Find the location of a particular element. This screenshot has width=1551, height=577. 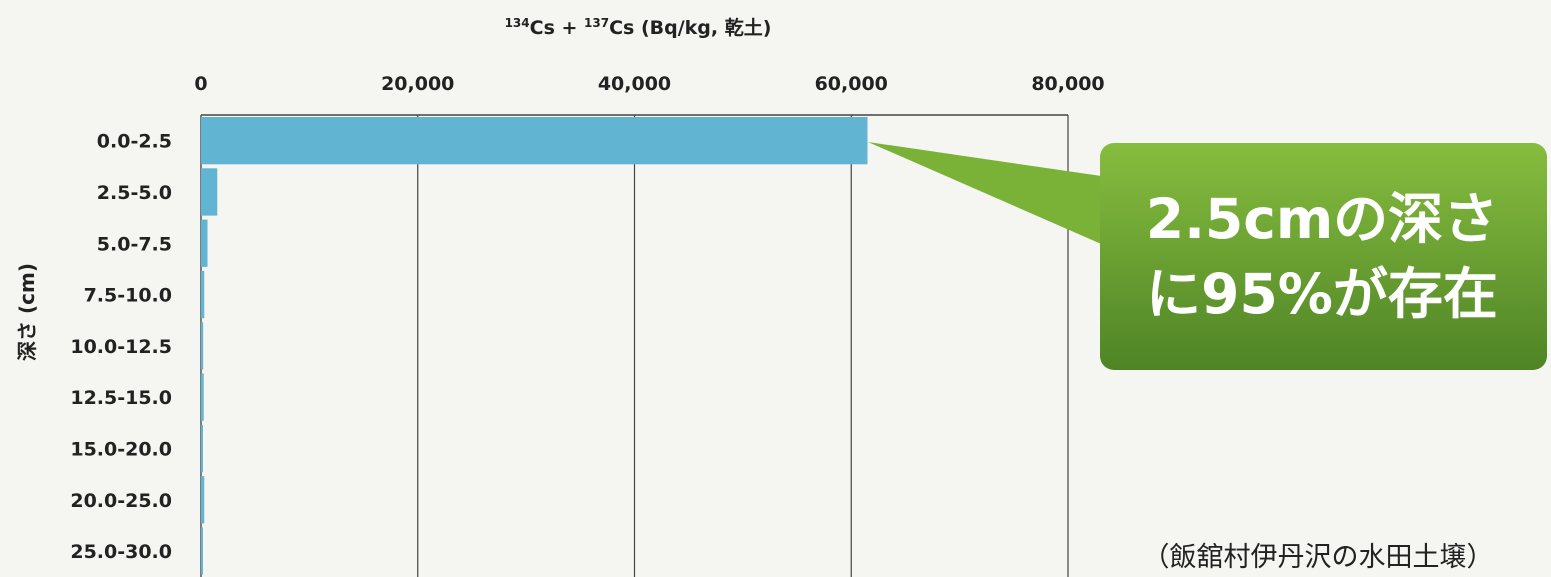

category-label: 2.5-5.0 is located at coordinates (134, 193).